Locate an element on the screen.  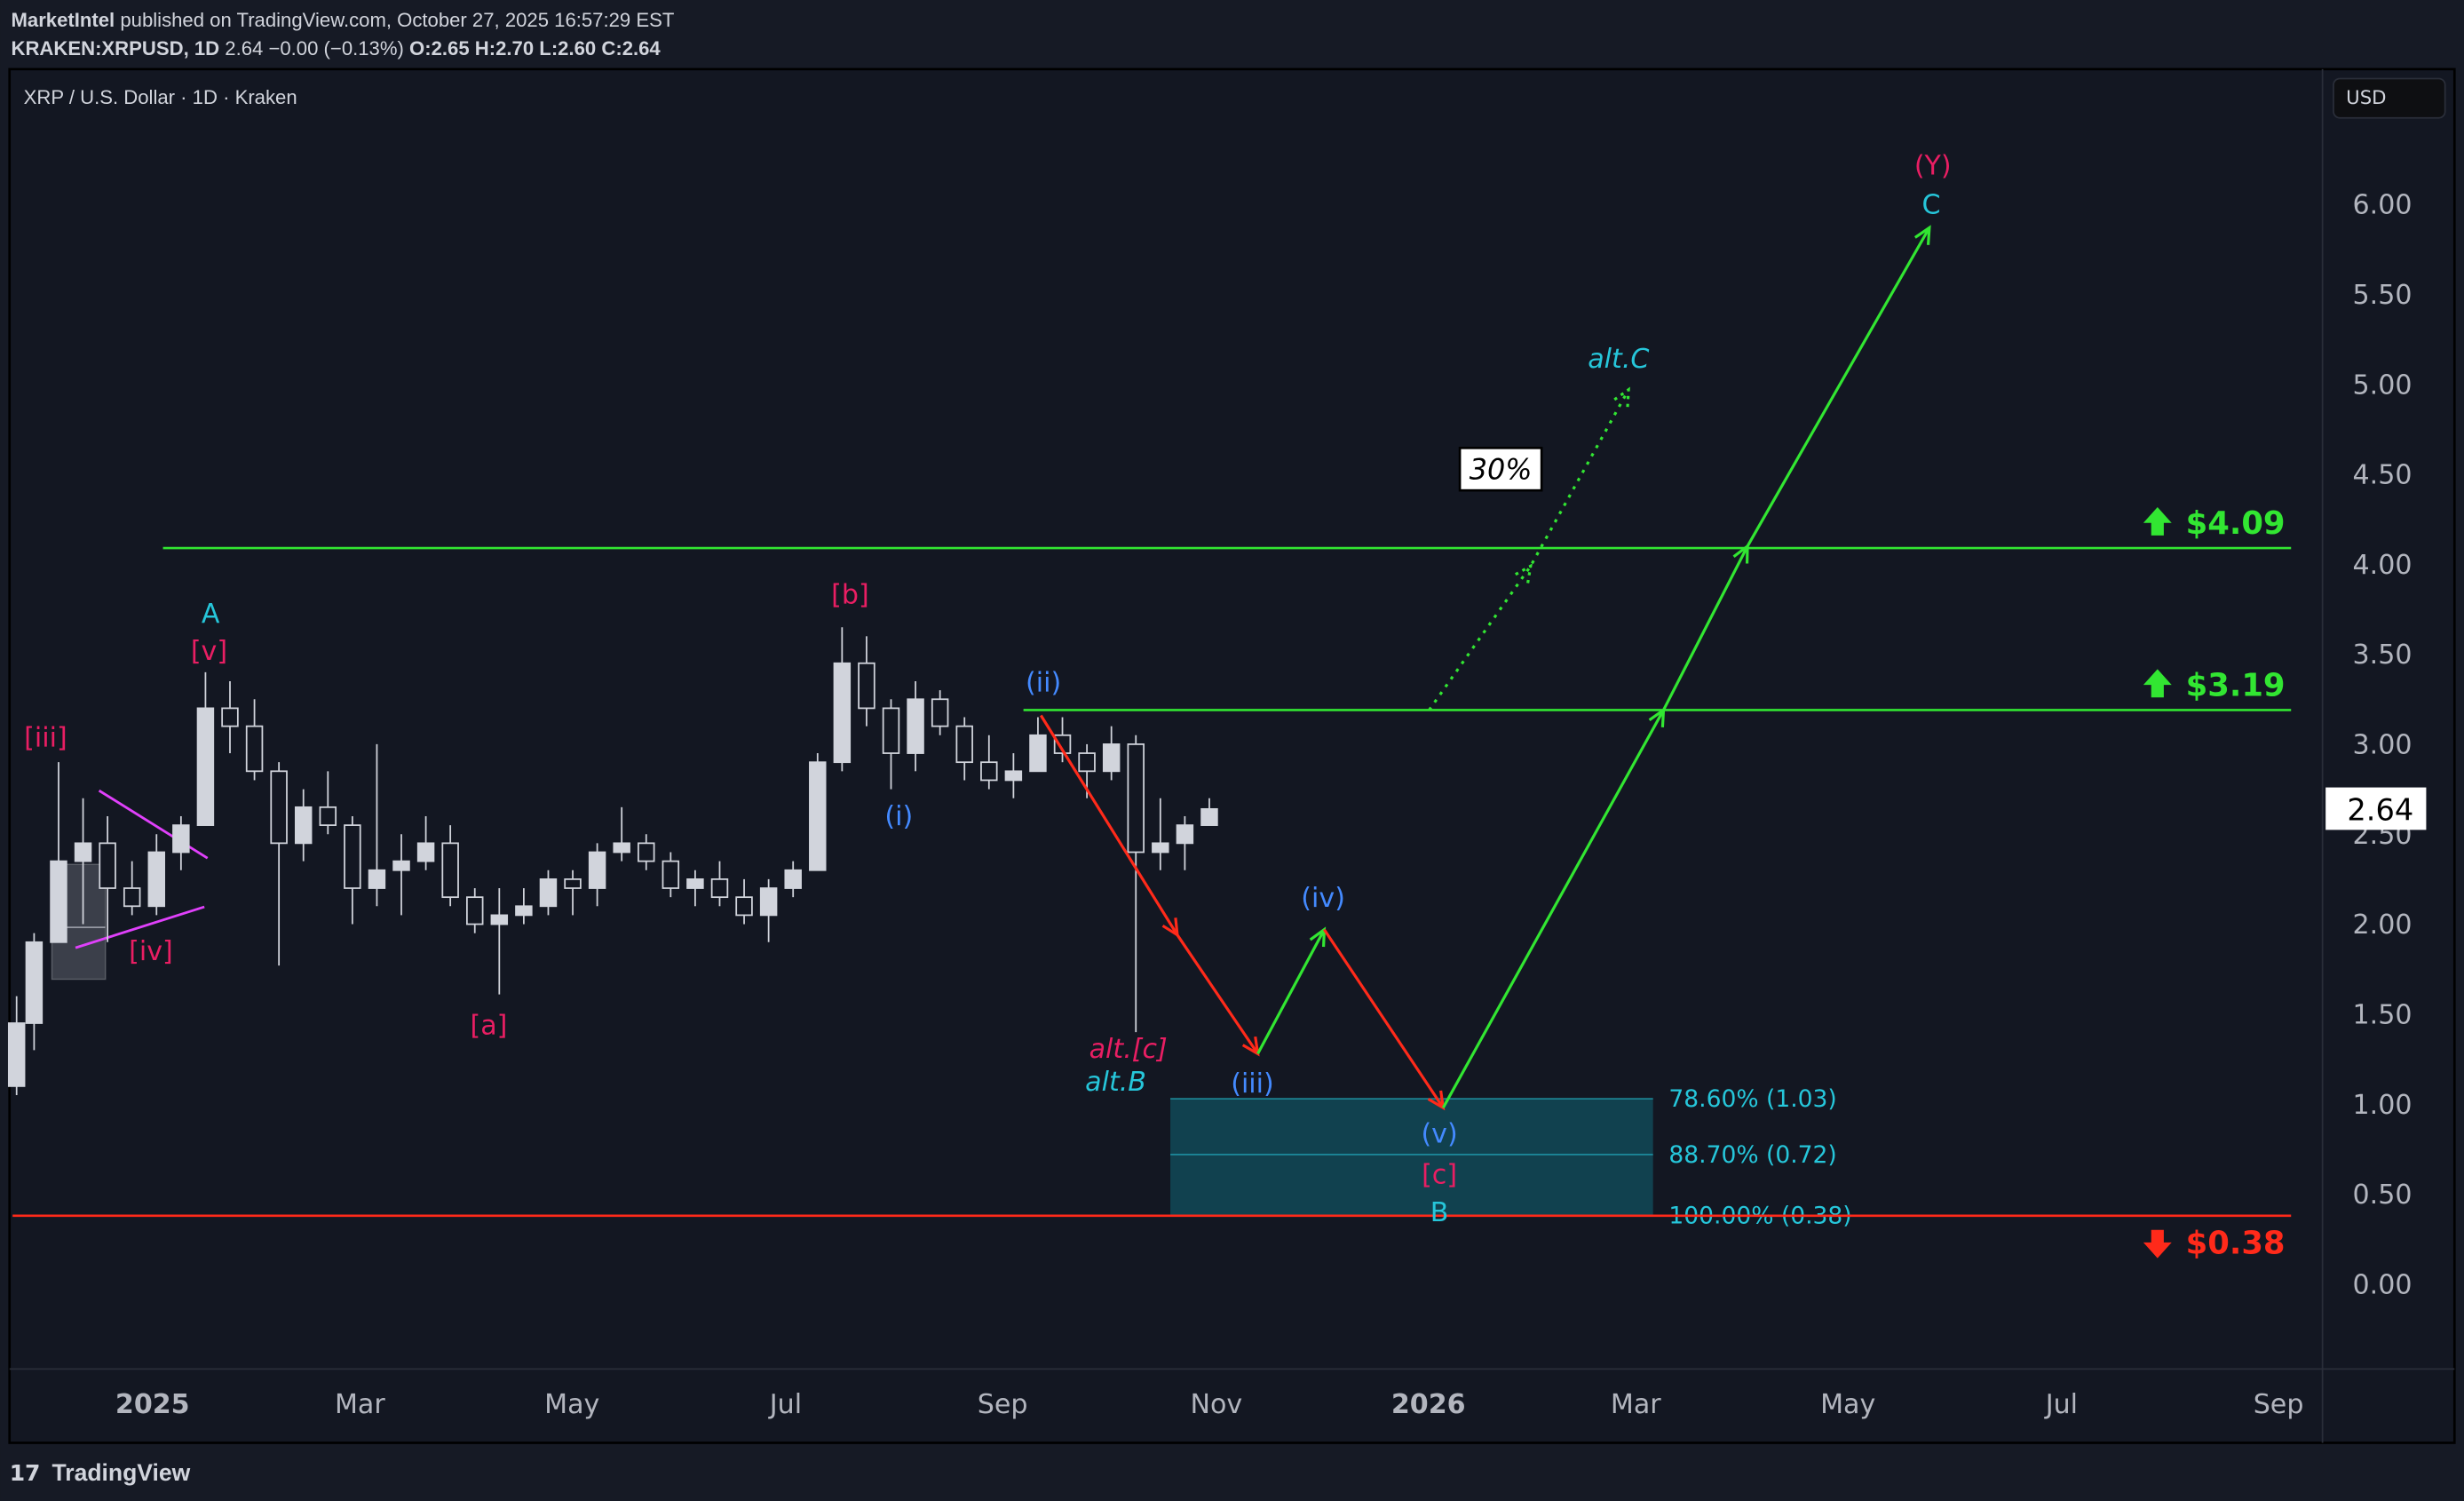
price-tick-label: 0.00 is located at coordinates (2383, 1284).